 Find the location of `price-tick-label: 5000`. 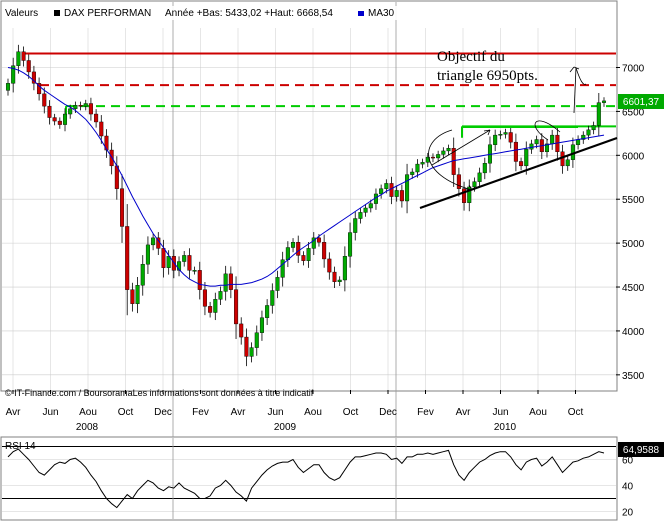

price-tick-label: 5000 is located at coordinates (633, 244).